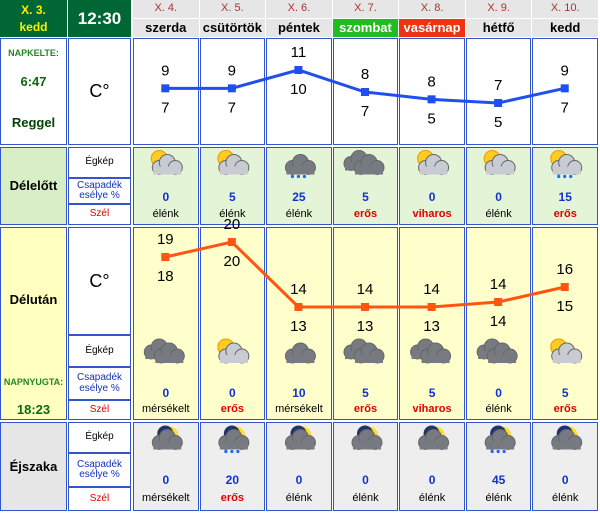 The width and height of the screenshot is (600, 513). What do you see at coordinates (432, 28) in the screenshot?
I see `day-name: vasárnap` at bounding box center [432, 28].